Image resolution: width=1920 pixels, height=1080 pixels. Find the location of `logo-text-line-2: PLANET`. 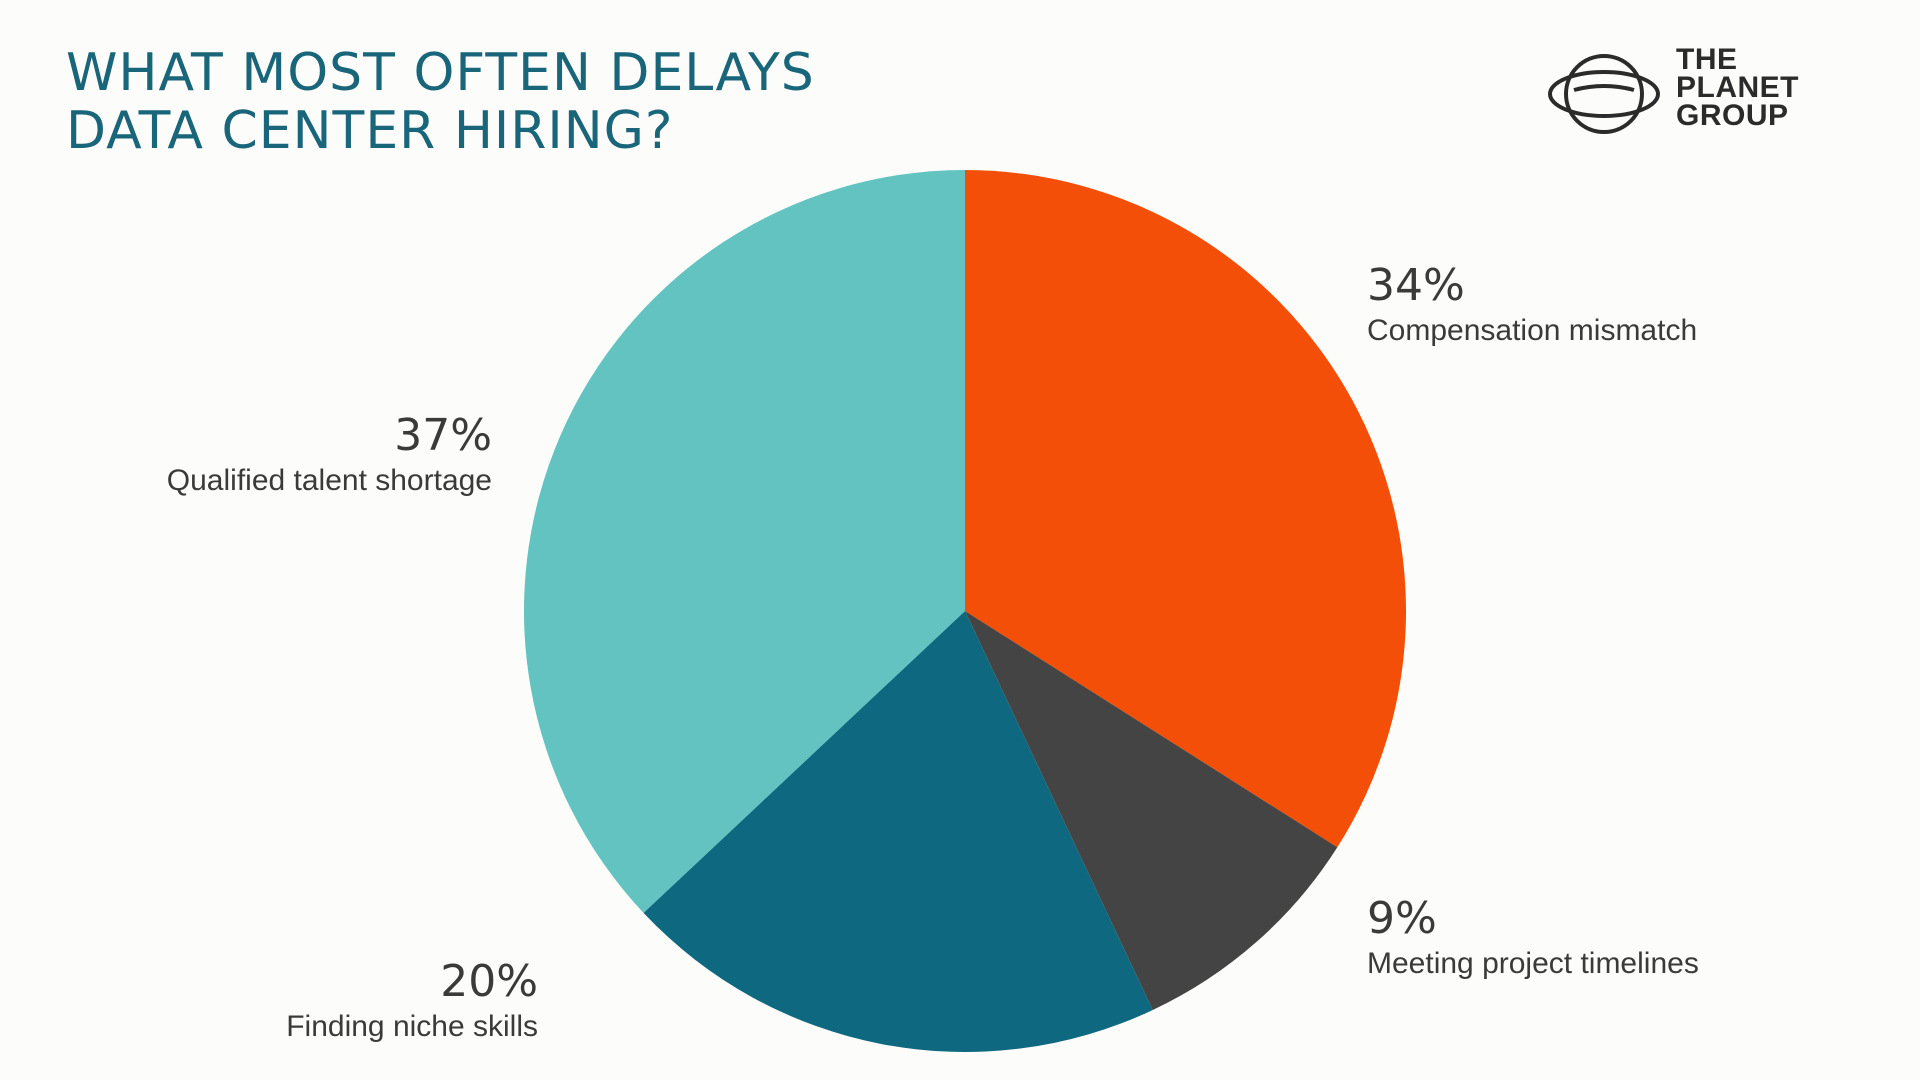

logo-text-line-2: PLANET is located at coordinates (1737, 87).